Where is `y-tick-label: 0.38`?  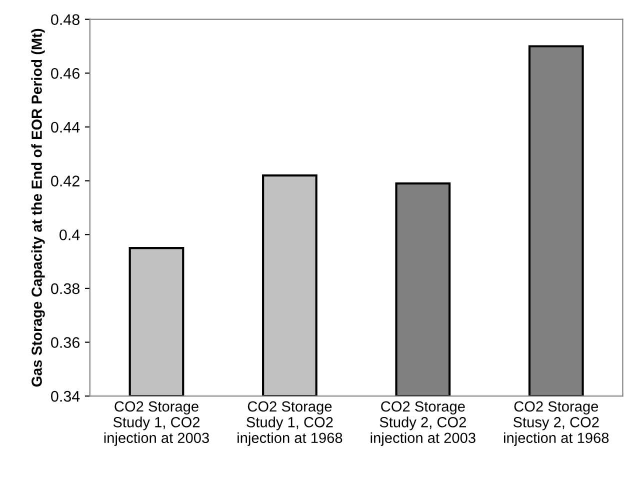 y-tick-label: 0.38 is located at coordinates (65, 288).